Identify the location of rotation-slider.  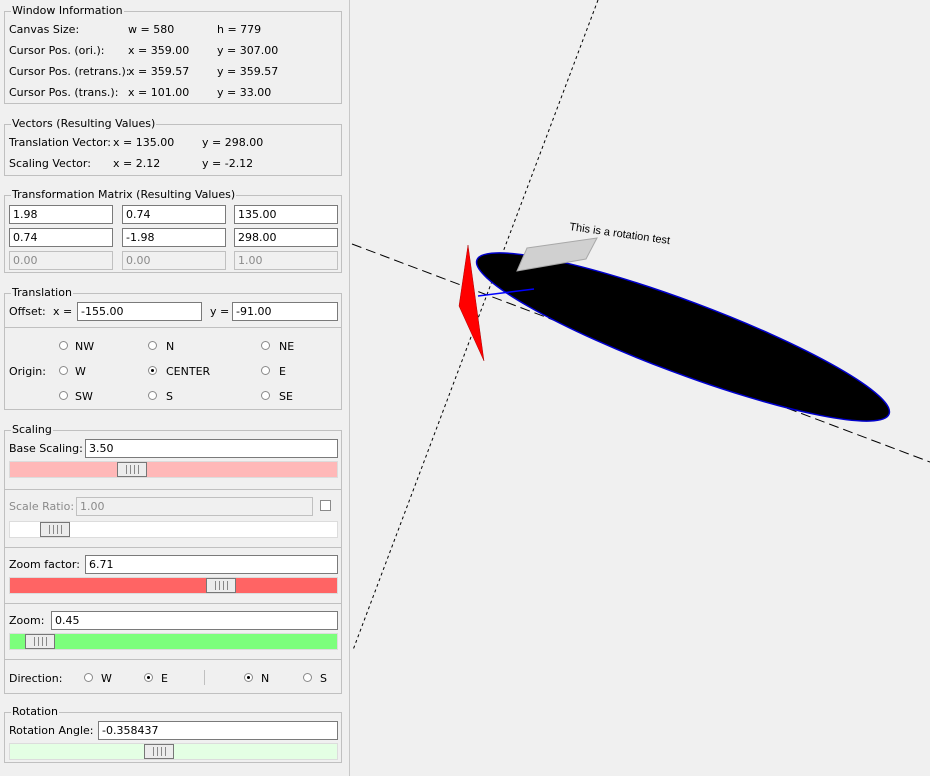
(173, 751).